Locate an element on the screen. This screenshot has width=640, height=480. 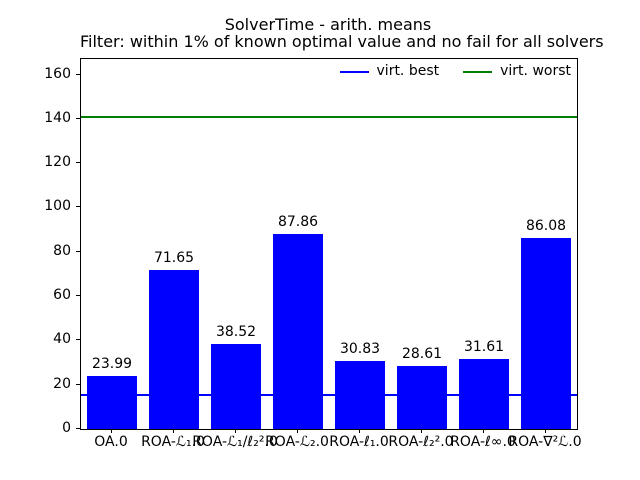
legend-entry-virt-worst: virt. worst is located at coordinates (517, 71).